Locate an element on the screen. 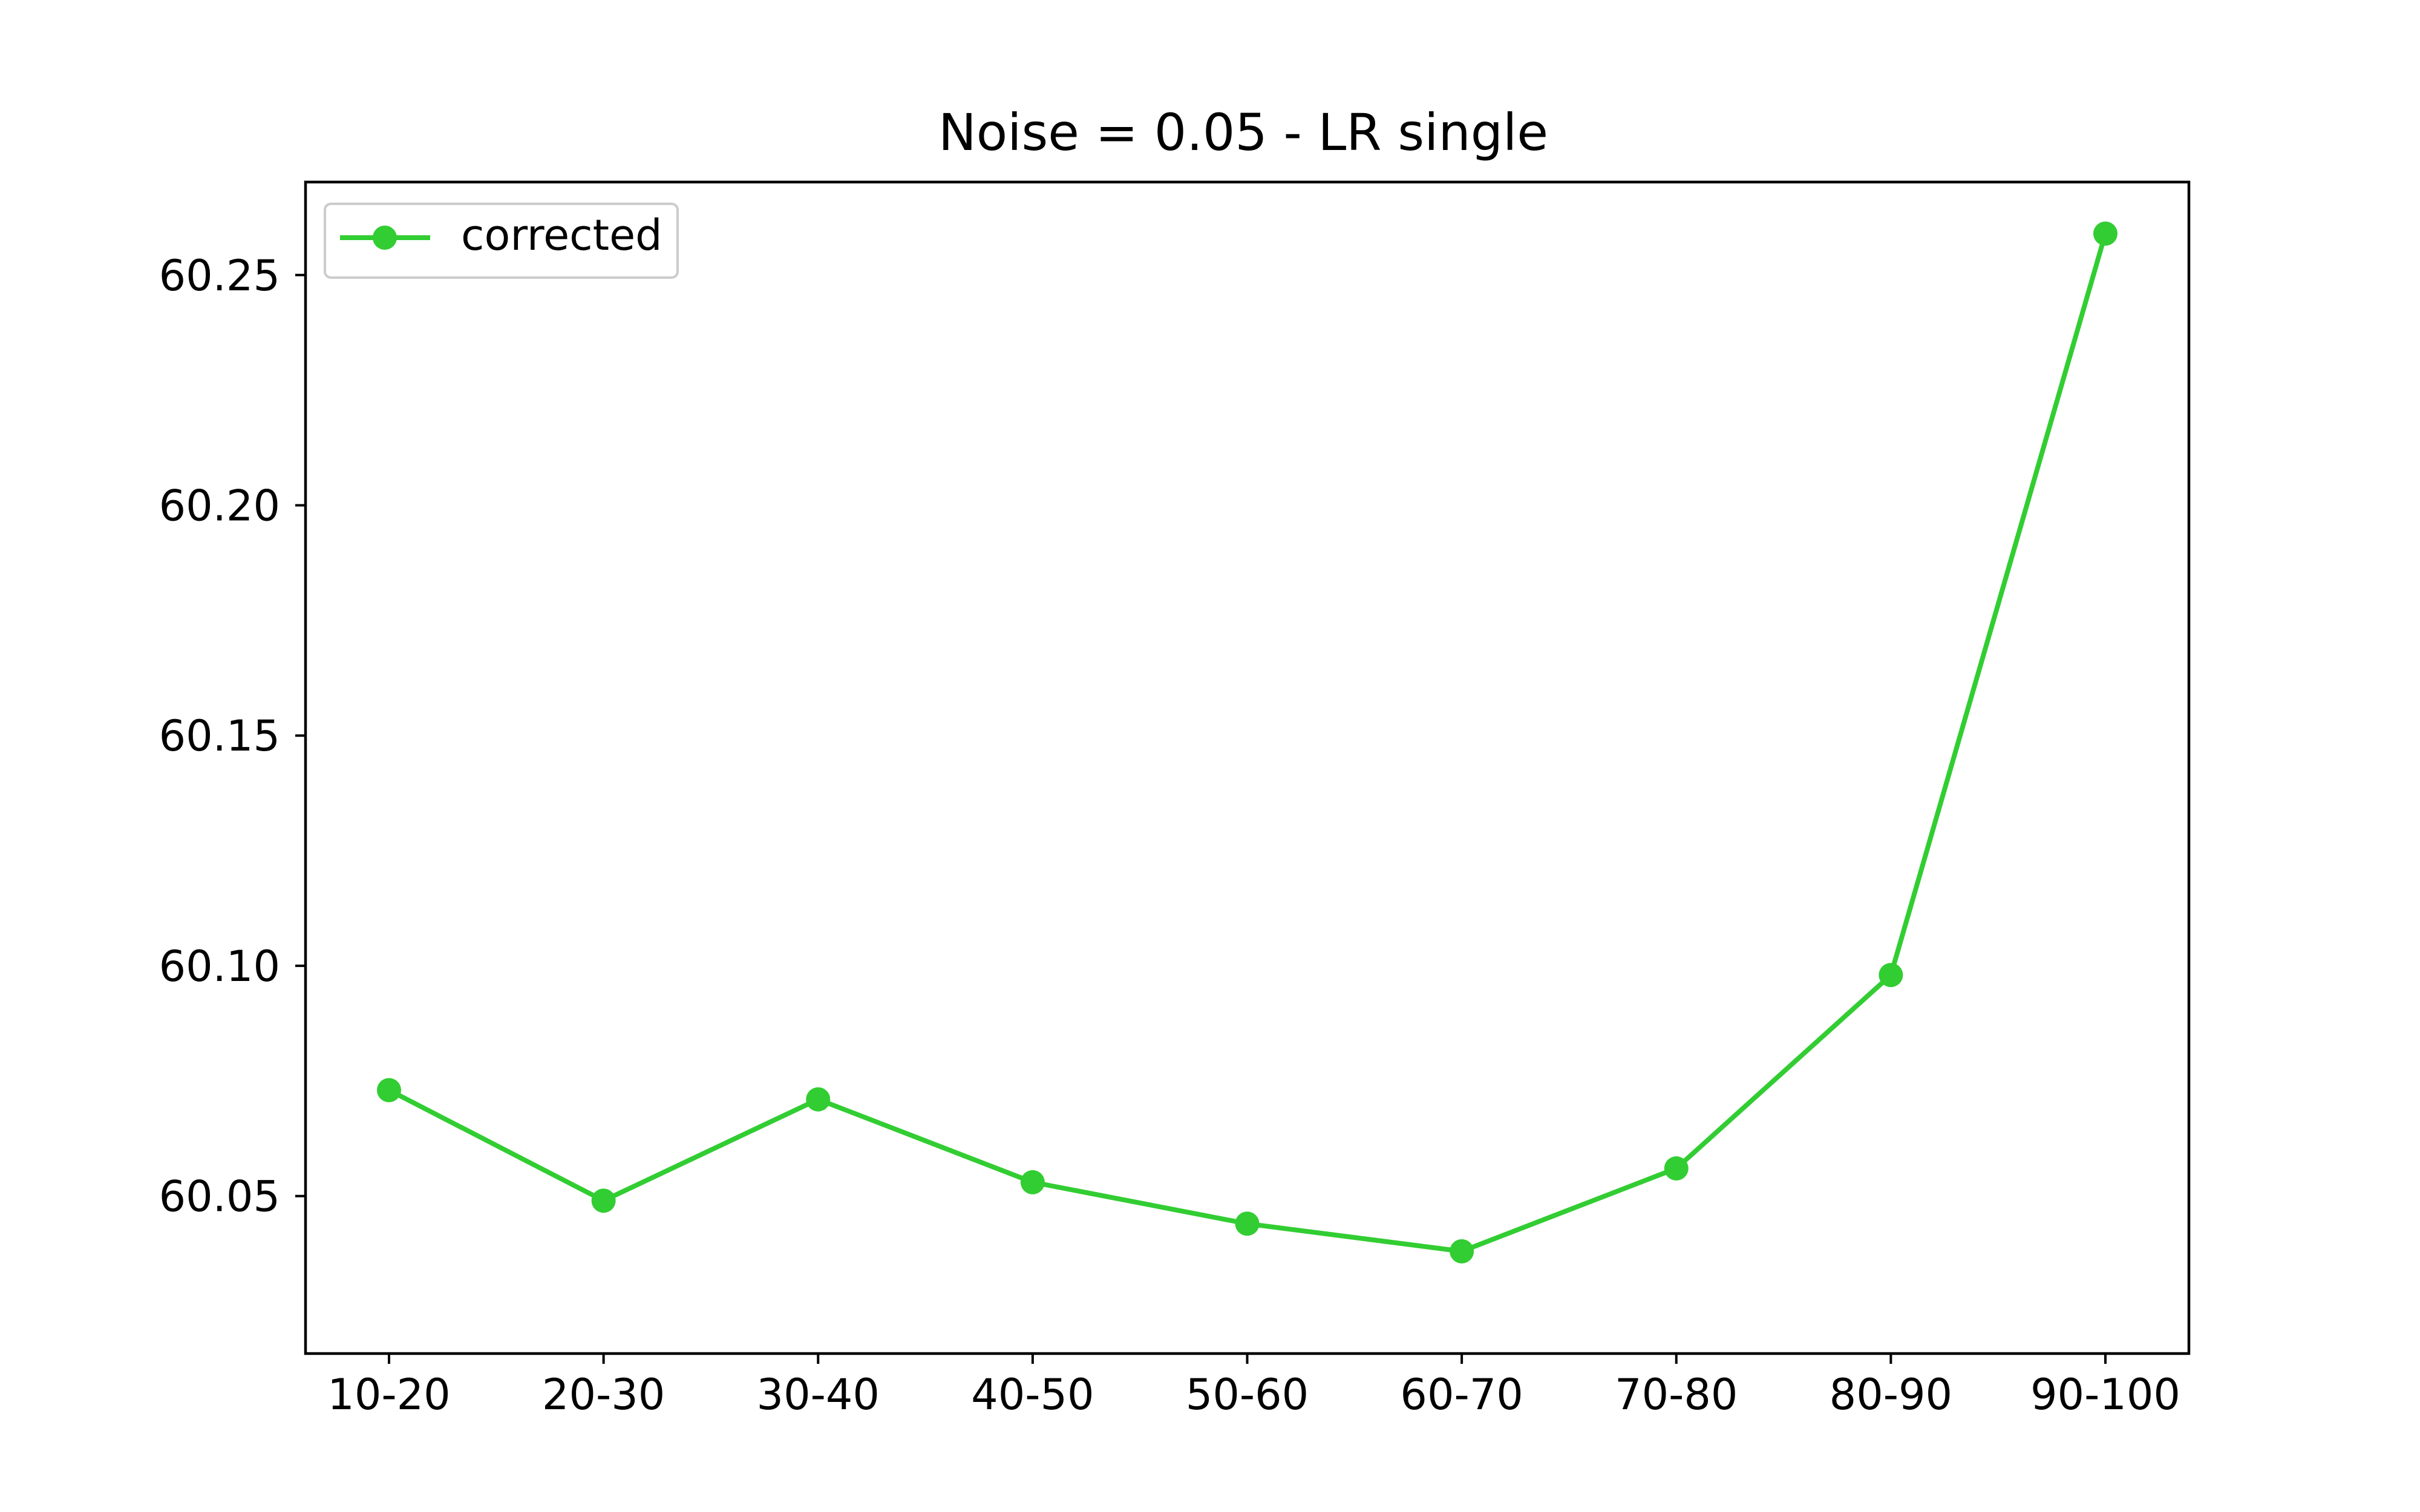  x-tick-label: 50-60 is located at coordinates (1247, 1394).